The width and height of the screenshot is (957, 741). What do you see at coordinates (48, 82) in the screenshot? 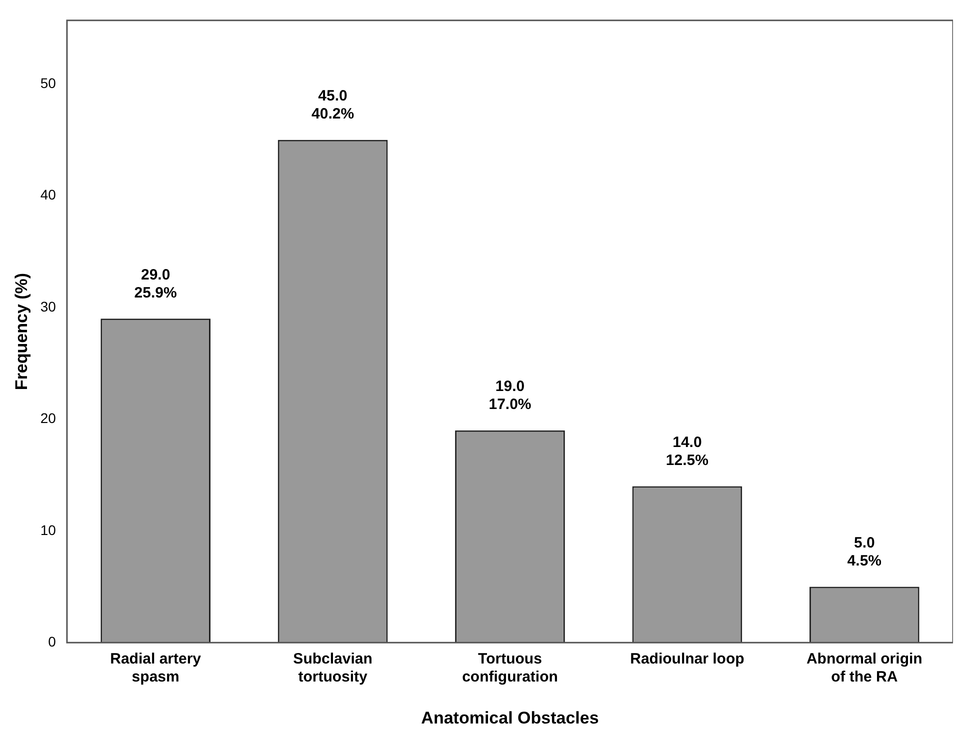
I see `y-tick-label: 50` at bounding box center [48, 82].